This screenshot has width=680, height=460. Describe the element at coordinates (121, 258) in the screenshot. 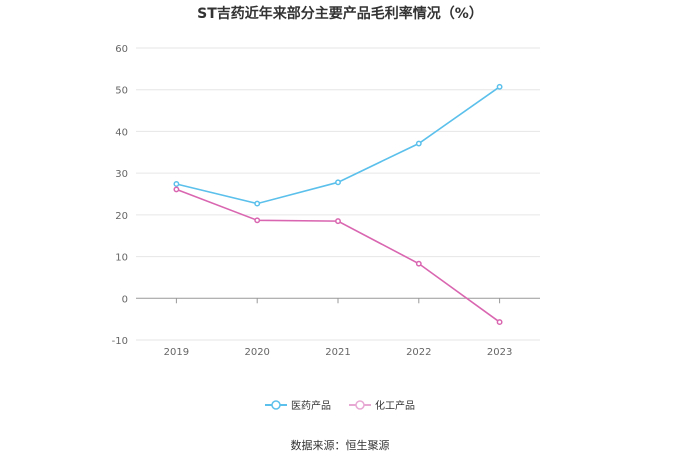

I see `y-tick-label: 10` at that location.